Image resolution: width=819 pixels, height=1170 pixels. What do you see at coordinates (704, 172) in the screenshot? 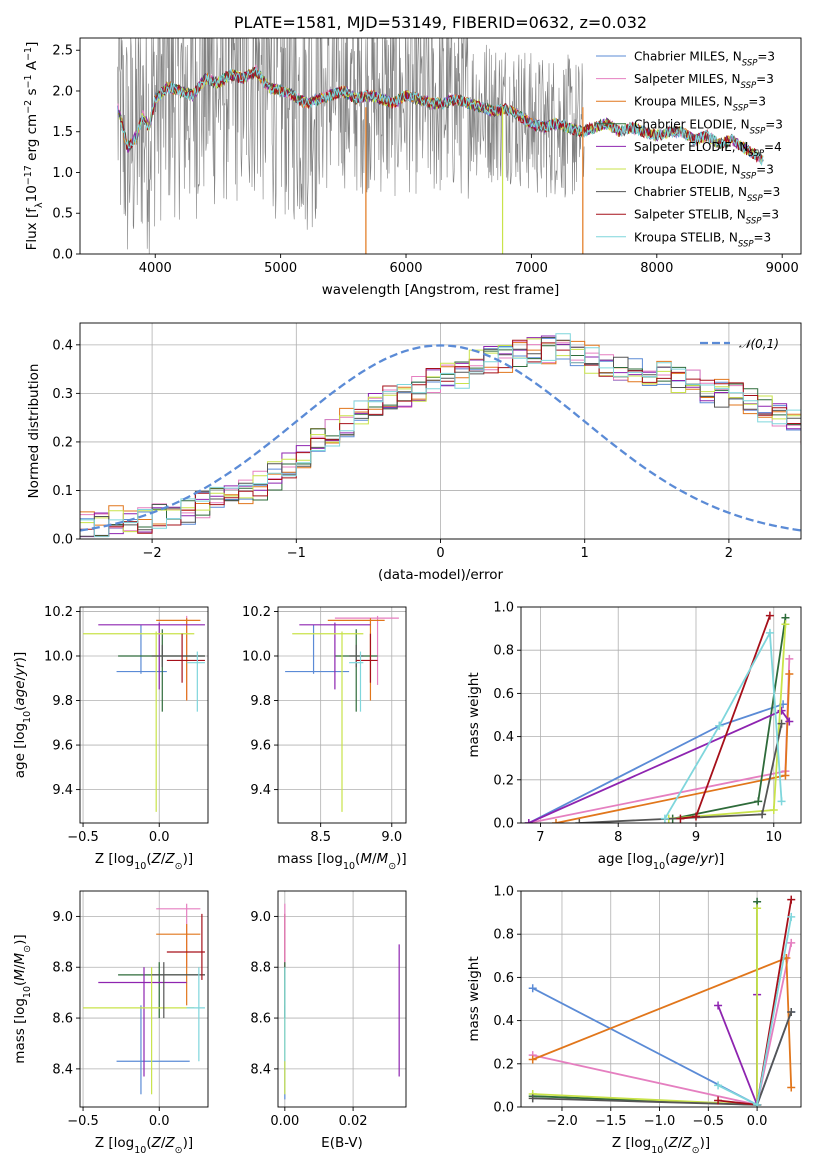
I see `legend-label: Kroupa ELODIE, NSSP=3` at bounding box center [704, 172].